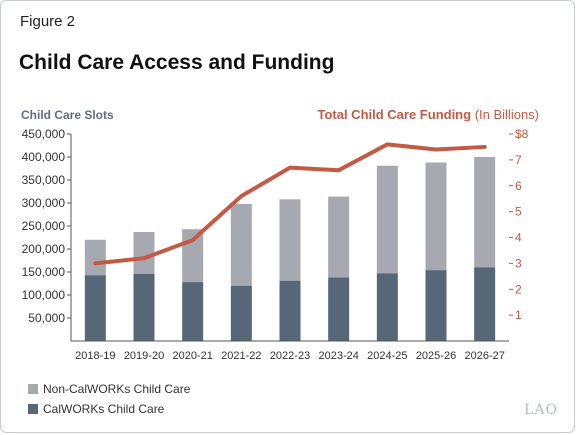  What do you see at coordinates (46, 318) in the screenshot?
I see `y-tick-label: 50,000` at bounding box center [46, 318].